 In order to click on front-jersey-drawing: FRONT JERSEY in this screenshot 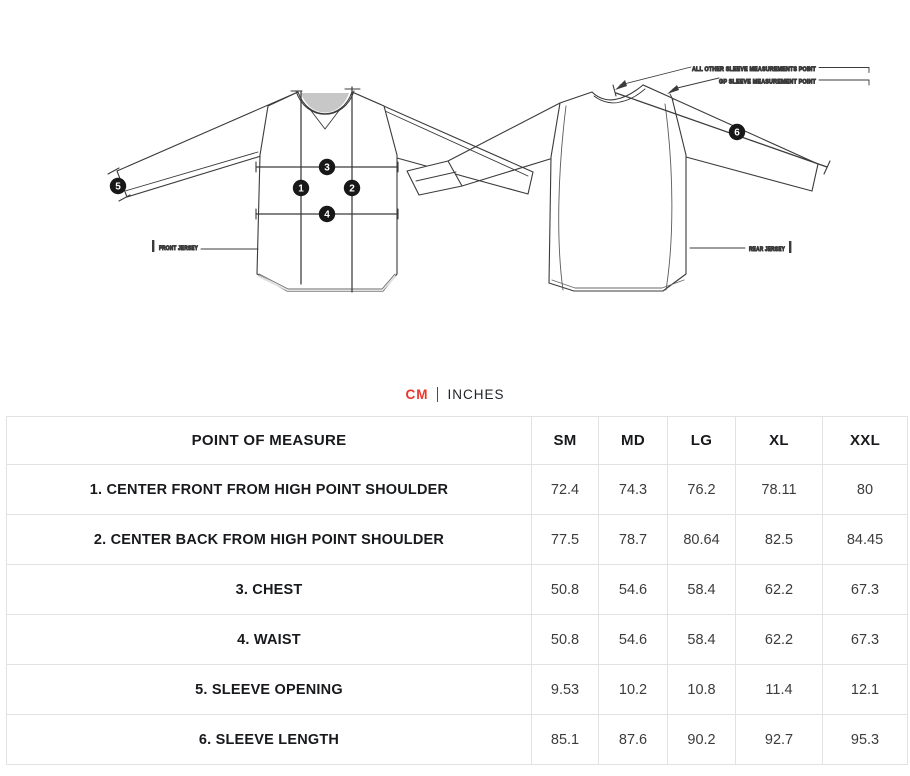, I will do `click(320, 189)`.